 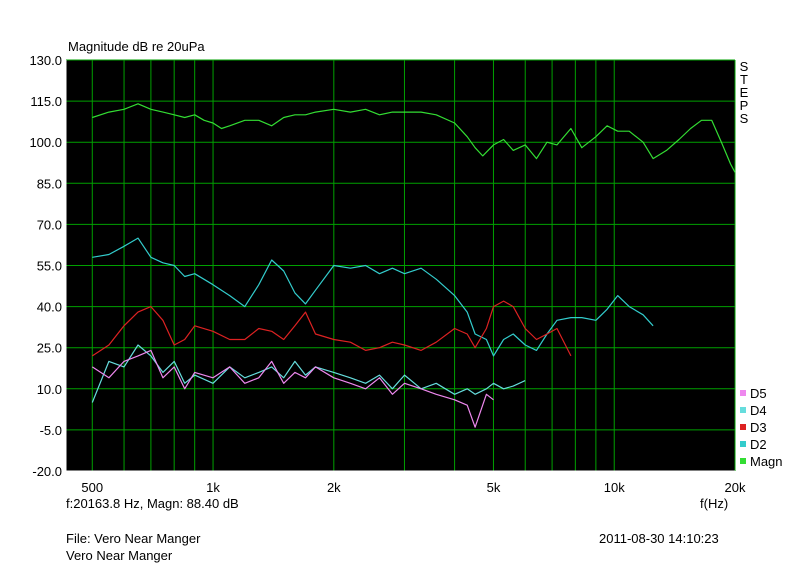 I want to click on y-tick-label: 70.0, so click(x=49, y=224).